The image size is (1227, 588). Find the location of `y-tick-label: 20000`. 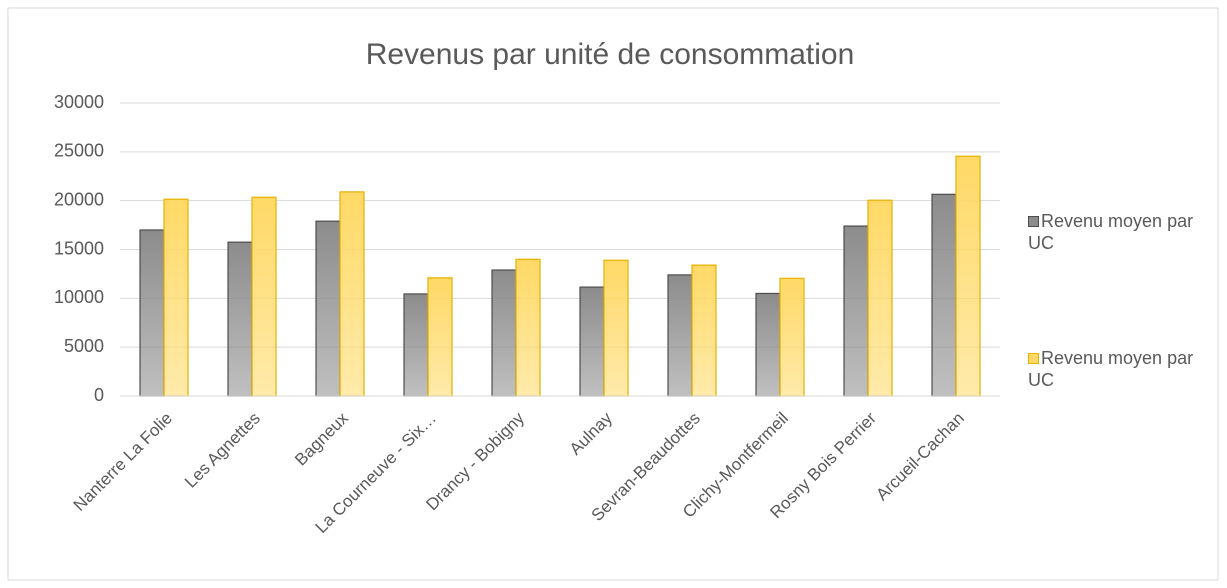

y-tick-label: 20000 is located at coordinates (79, 199).